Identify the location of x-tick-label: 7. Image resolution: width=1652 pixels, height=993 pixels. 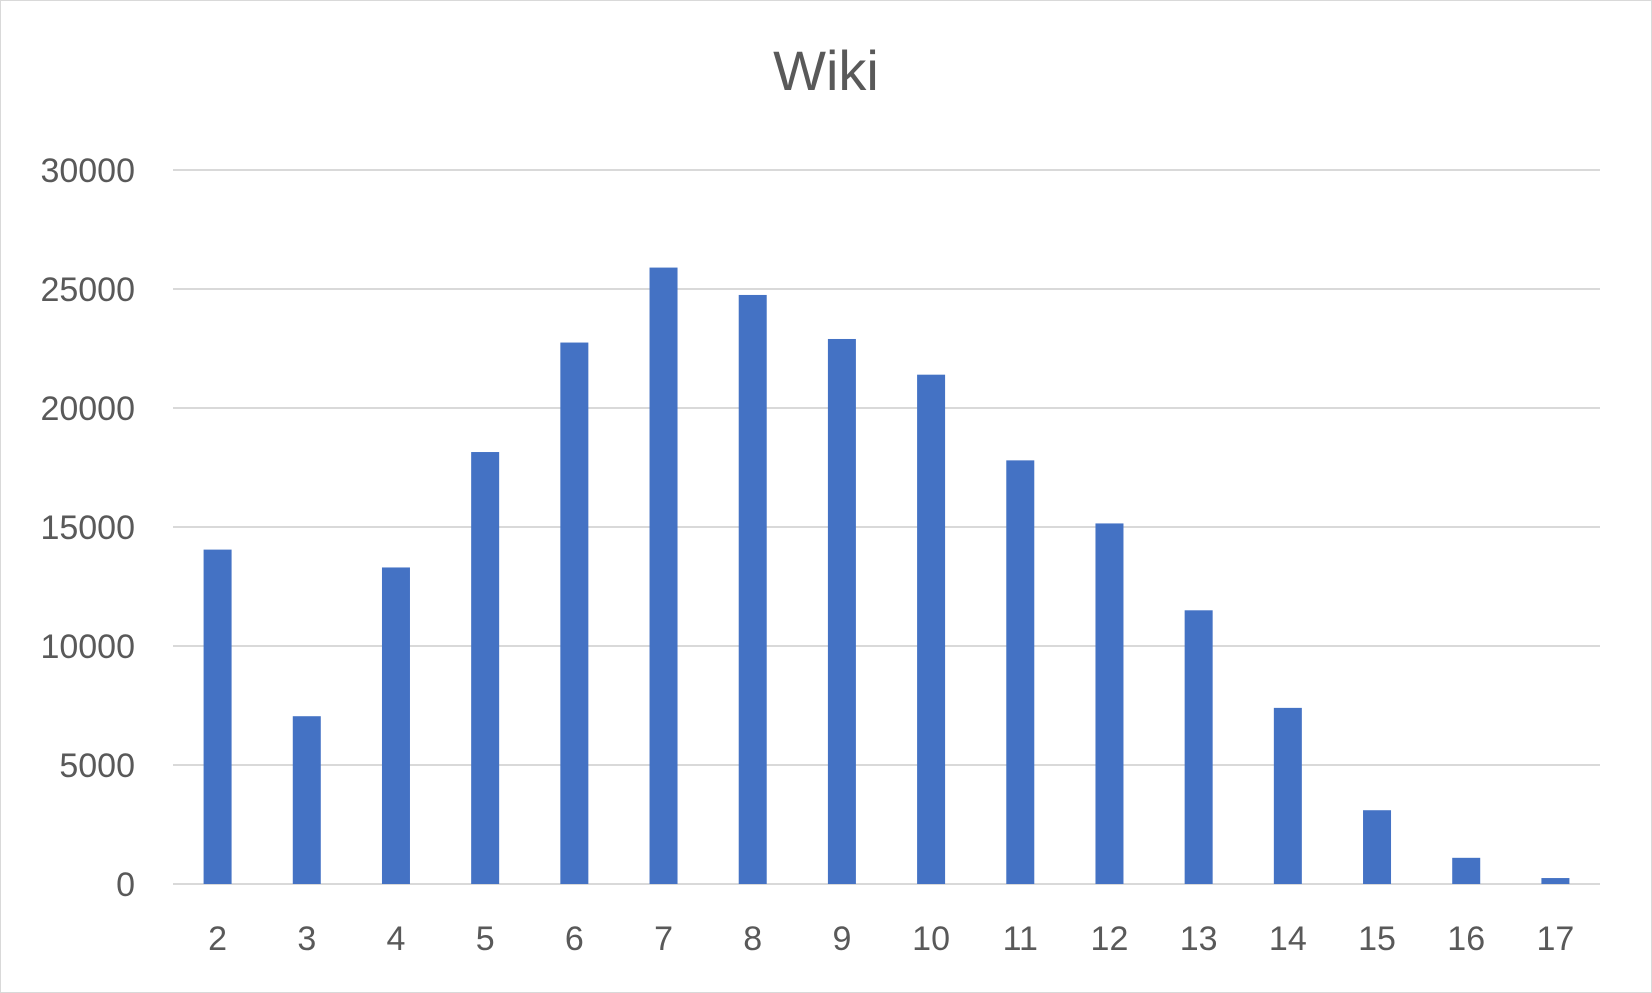
(663, 939).